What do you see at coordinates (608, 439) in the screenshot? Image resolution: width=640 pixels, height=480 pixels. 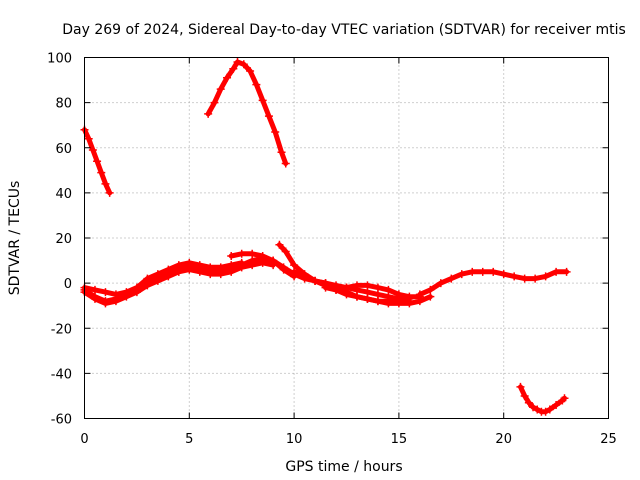 I see `x-tick-label: 25` at bounding box center [608, 439].